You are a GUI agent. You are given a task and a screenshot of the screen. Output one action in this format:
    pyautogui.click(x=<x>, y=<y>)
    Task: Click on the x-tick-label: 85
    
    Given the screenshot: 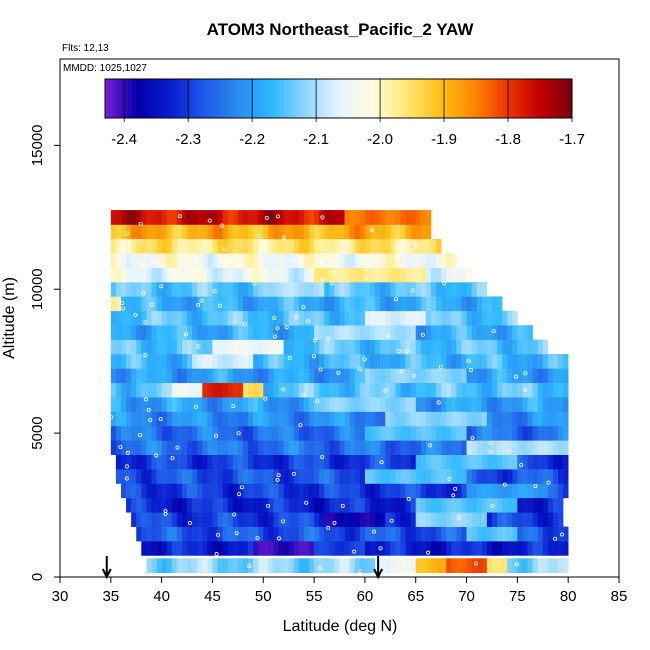 What is the action you would take?
    pyautogui.click(x=619, y=596)
    